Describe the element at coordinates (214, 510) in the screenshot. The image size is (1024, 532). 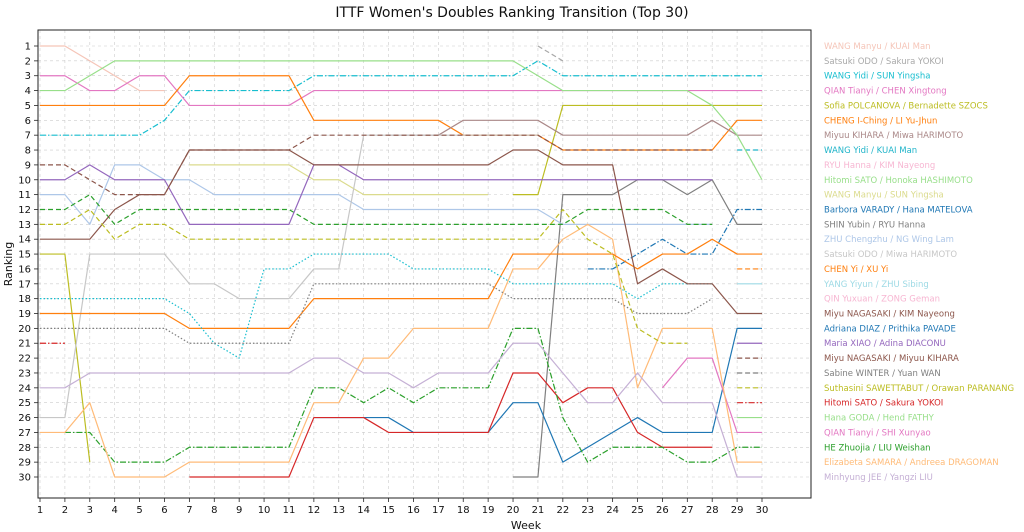
I see `x-tick-label: 8` at that location.